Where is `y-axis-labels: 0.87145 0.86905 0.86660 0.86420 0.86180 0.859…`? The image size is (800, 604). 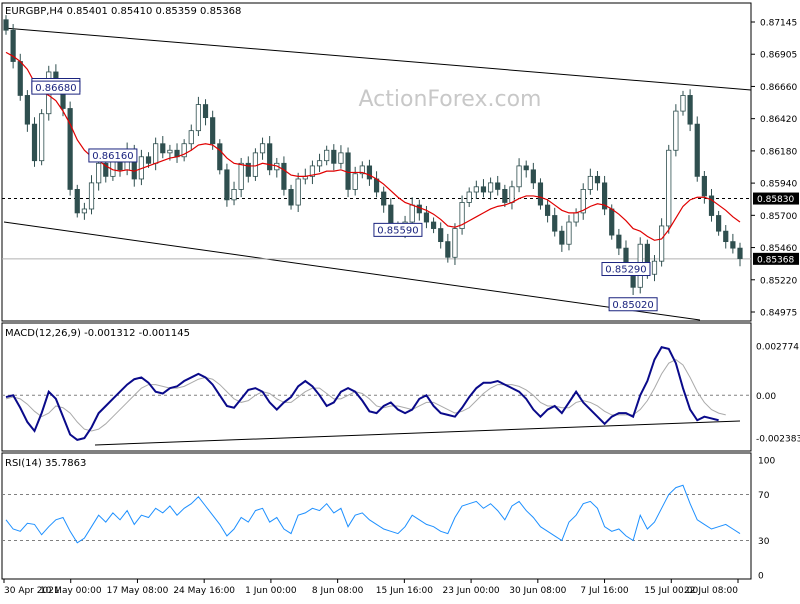
y-axis-labels: 0.87145 0.86905 0.86660 0.86420 0.86180 0.859… is located at coordinates (775, 300).